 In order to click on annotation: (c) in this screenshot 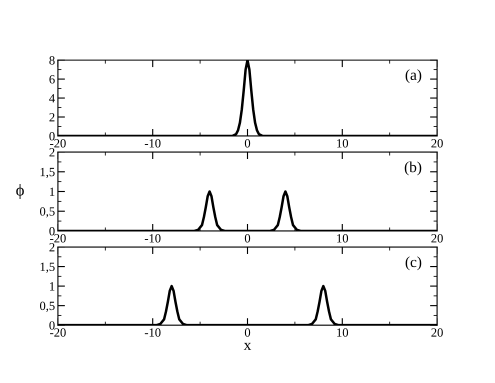, I will do `click(414, 263)`.